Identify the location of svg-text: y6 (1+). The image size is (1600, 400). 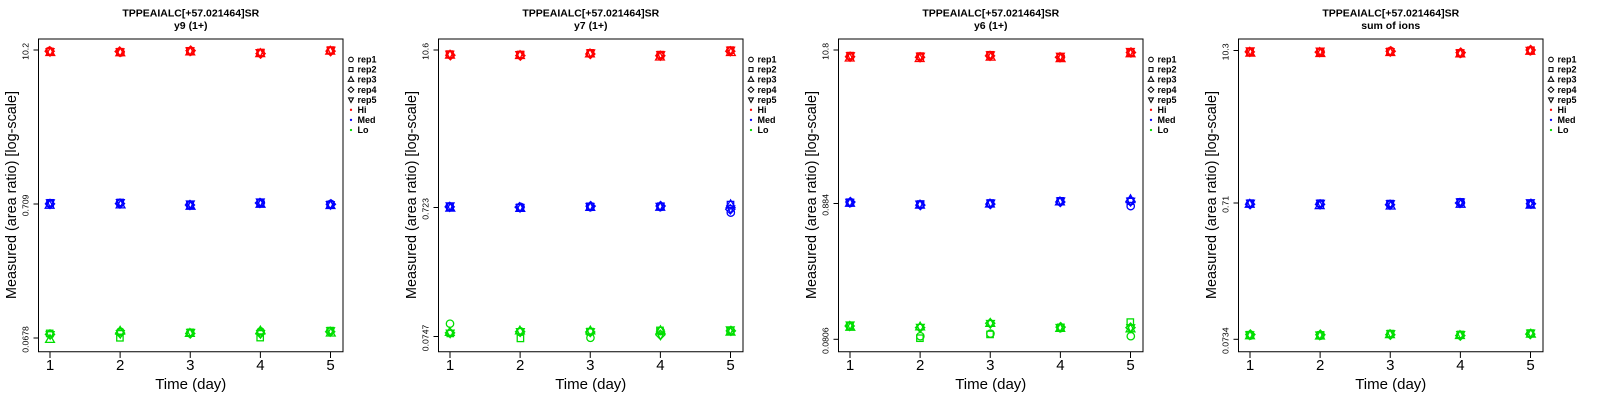
(991, 26).